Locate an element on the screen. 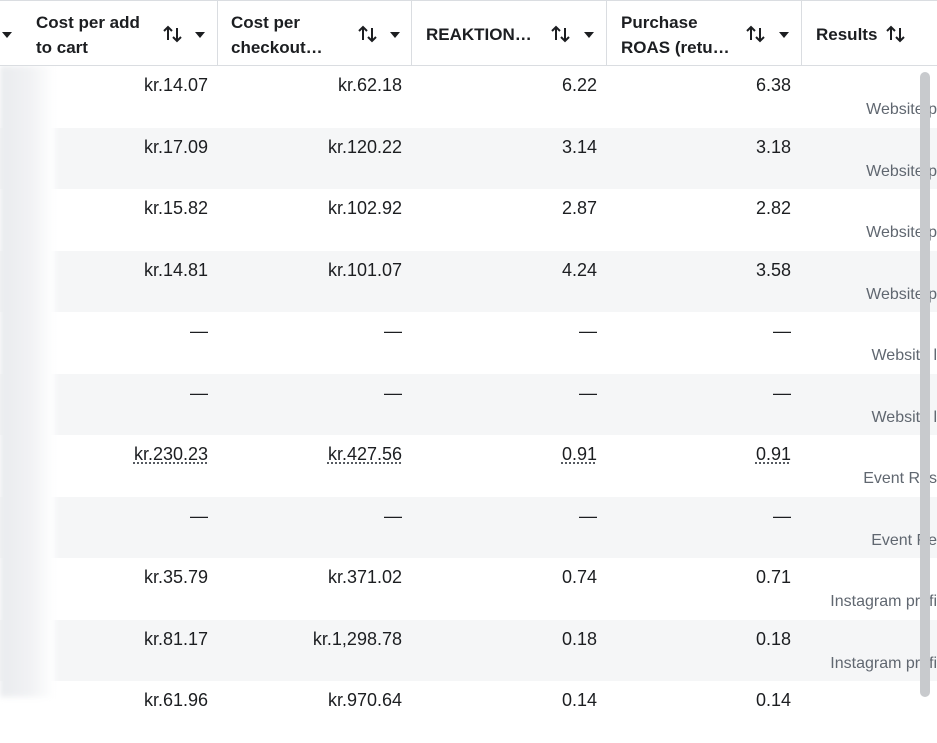 This screenshot has width=937, height=743. column-title-line2: to cart is located at coordinates (62, 47).